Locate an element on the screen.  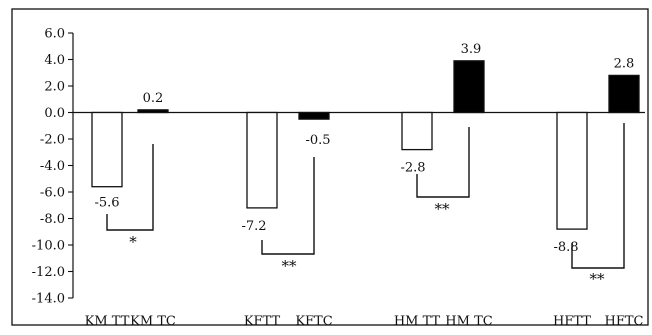
bar-hm-tt is located at coordinates (417, 131).